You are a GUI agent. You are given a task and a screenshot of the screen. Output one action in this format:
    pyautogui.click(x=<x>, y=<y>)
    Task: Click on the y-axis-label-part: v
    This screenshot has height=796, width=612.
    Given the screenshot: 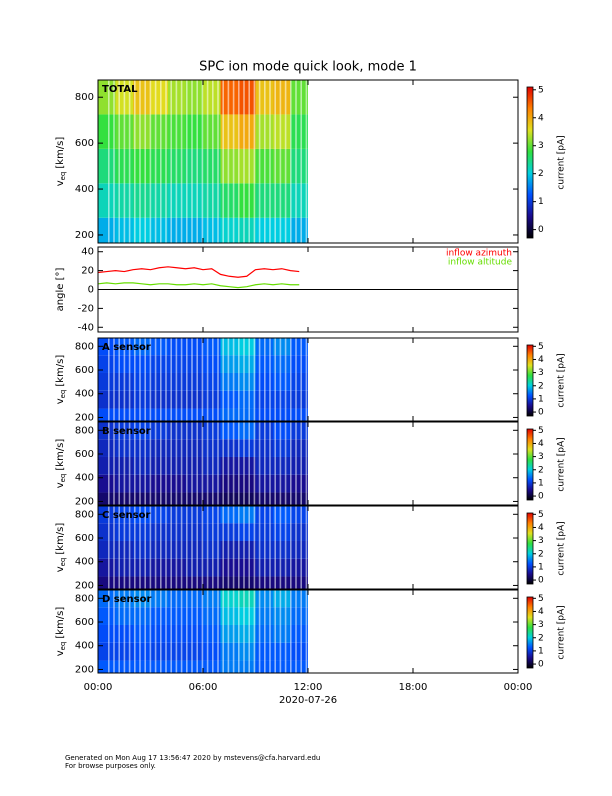 What is the action you would take?
    pyautogui.click(x=60, y=485)
    